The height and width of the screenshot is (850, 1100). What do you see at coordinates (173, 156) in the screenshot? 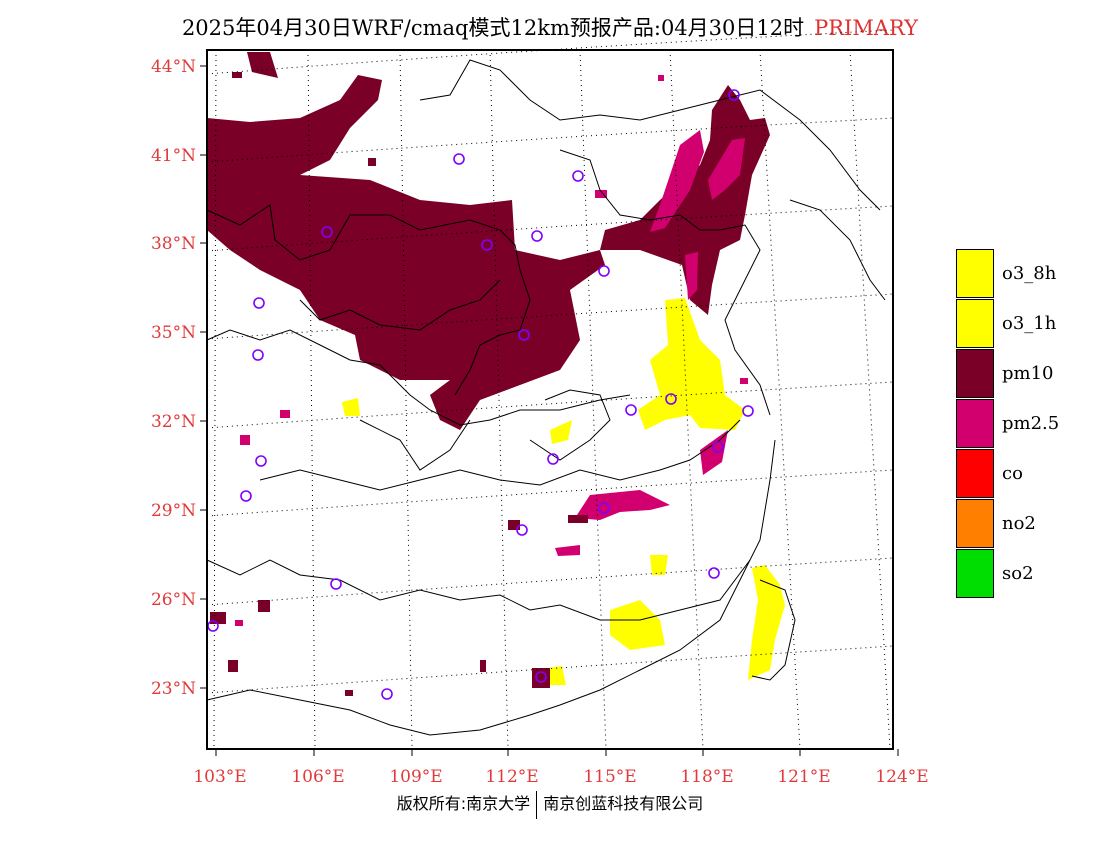
I see `lat-label: 41°N` at bounding box center [173, 156].